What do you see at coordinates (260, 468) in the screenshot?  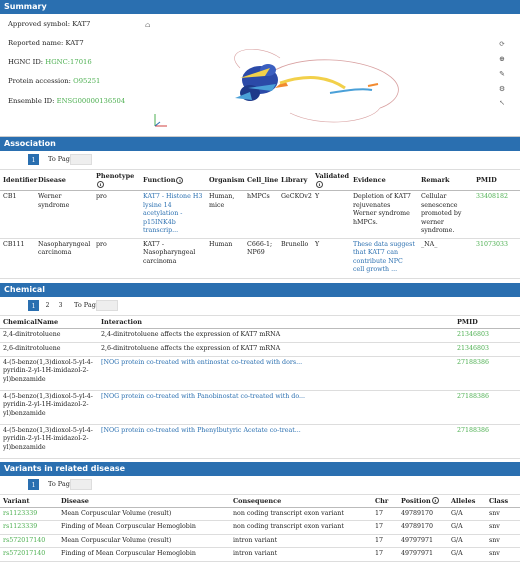 I see `variants-header: Variants in related disease` at bounding box center [260, 468].